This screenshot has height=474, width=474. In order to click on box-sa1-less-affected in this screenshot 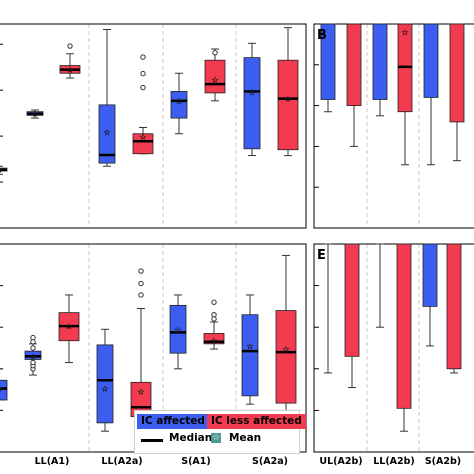, I will do `click(214, 339)`.